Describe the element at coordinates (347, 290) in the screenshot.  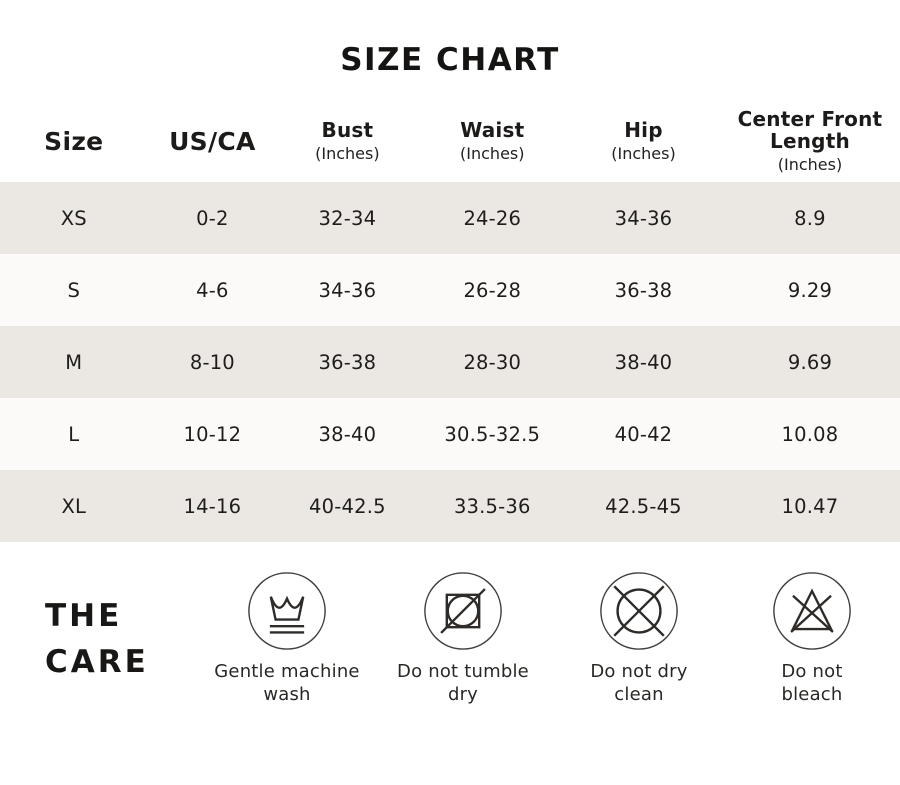
I see `cell-bust: 34-36` at that location.